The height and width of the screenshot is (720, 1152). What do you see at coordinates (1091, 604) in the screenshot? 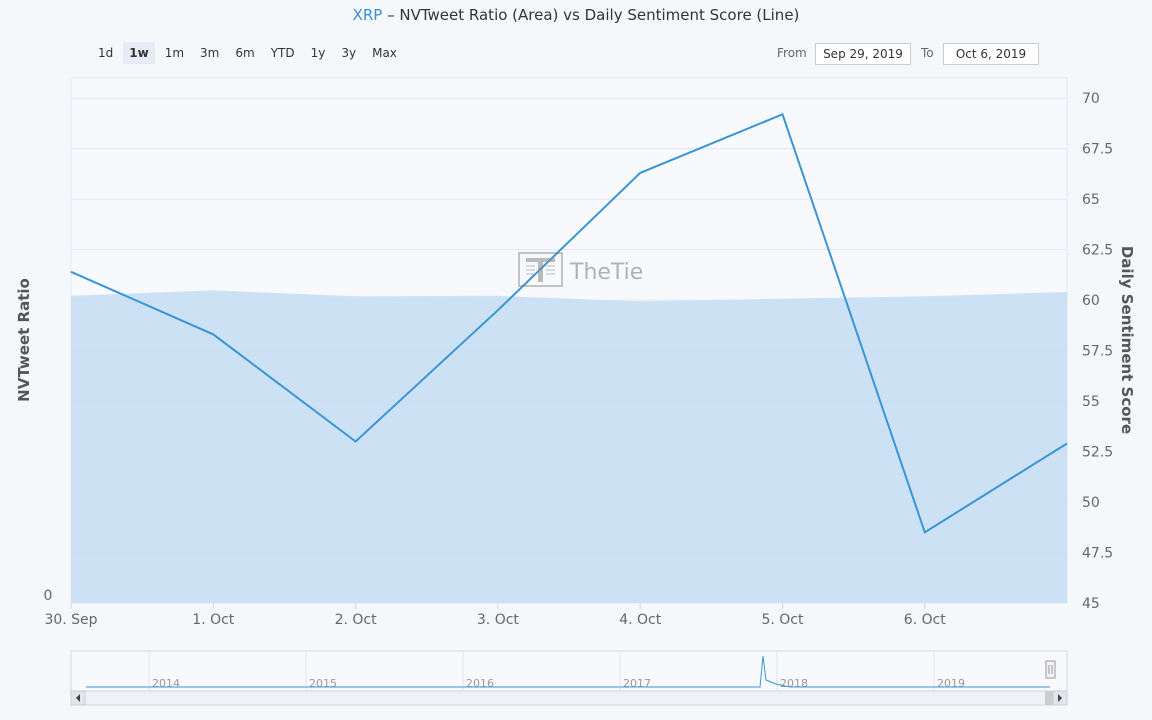
I see `right-axis-tick-label: 45` at bounding box center [1091, 604].